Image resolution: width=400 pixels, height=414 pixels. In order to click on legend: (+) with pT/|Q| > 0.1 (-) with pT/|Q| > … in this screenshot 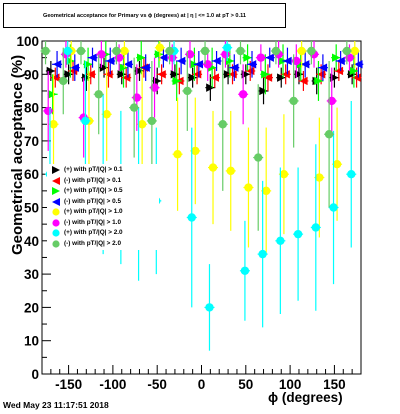, I will do `click(103, 207)`.